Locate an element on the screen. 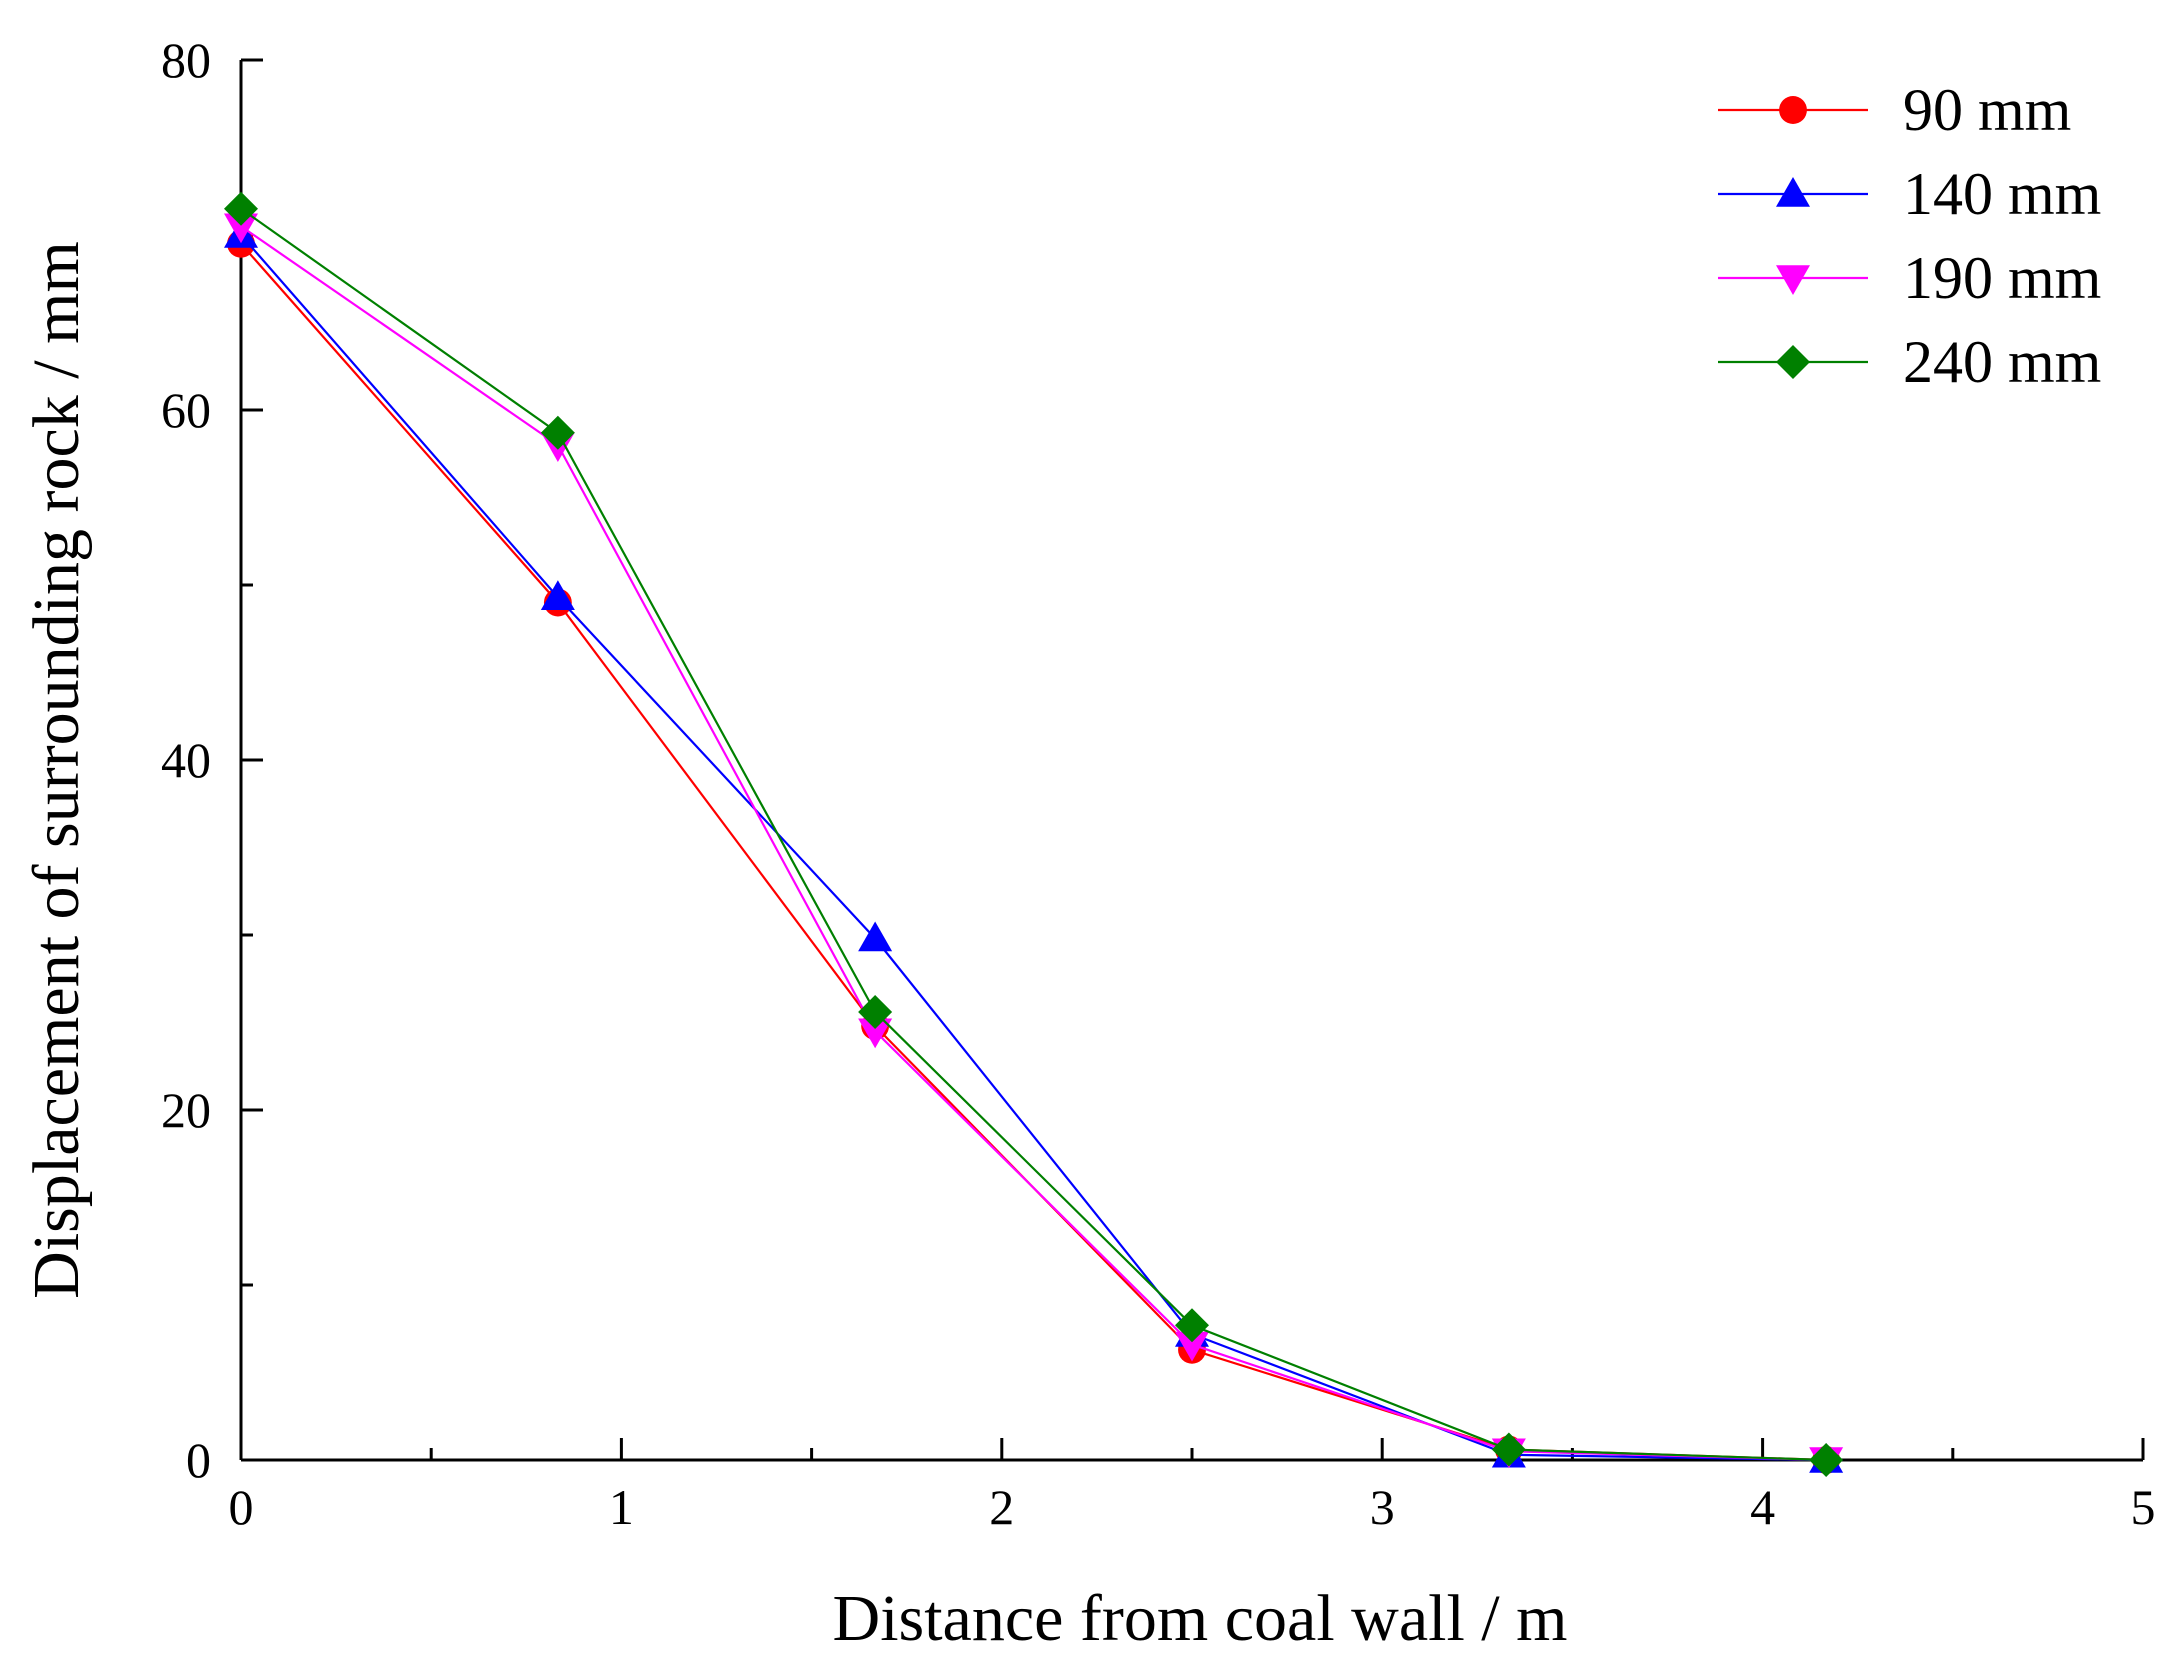 The width and height of the screenshot is (2173, 1670). x-tick-label: 3 is located at coordinates (1382, 1507).